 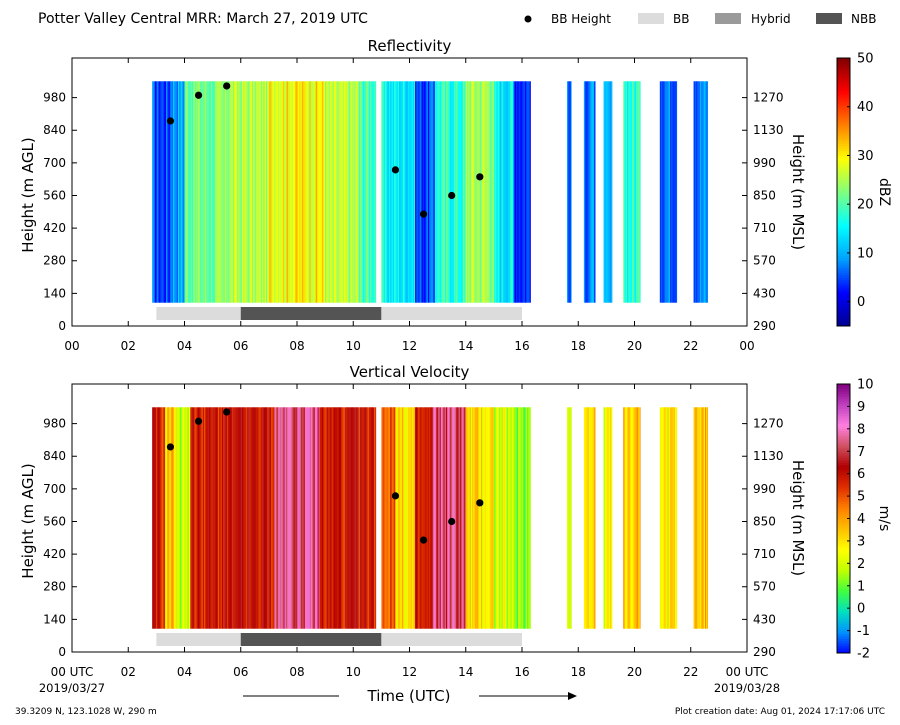 I want to click on velocity-y-tick-label-0: 0, so click(x=62, y=652).